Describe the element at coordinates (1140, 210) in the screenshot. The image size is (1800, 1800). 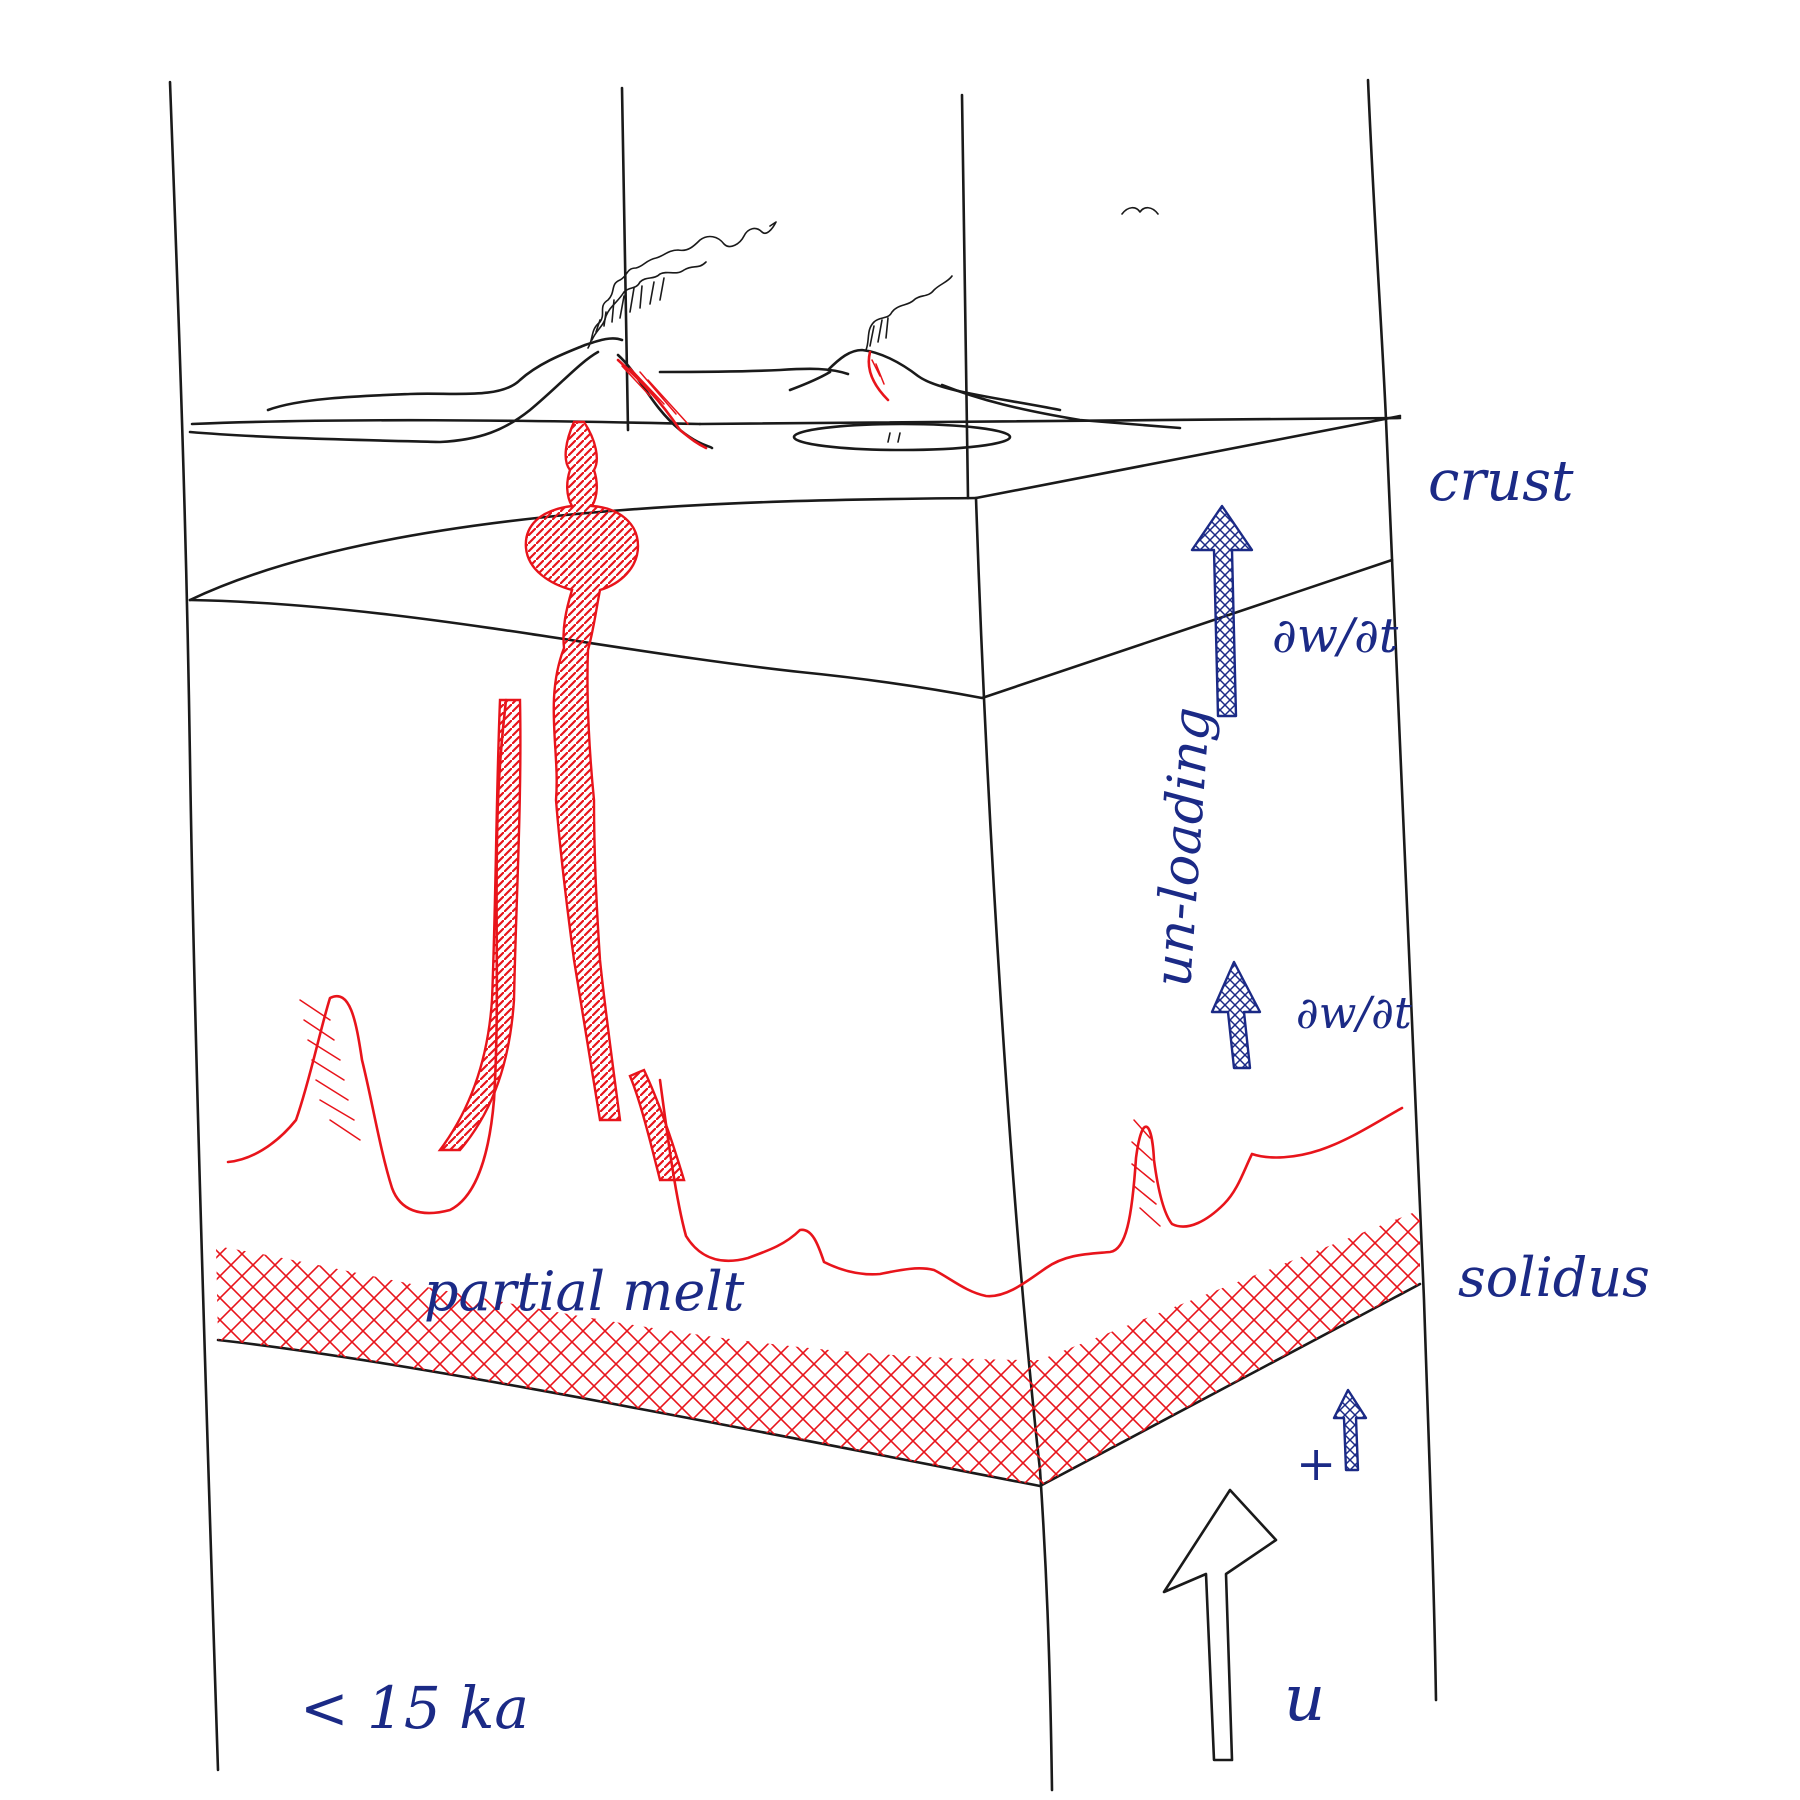
I see `bird-icon` at that location.